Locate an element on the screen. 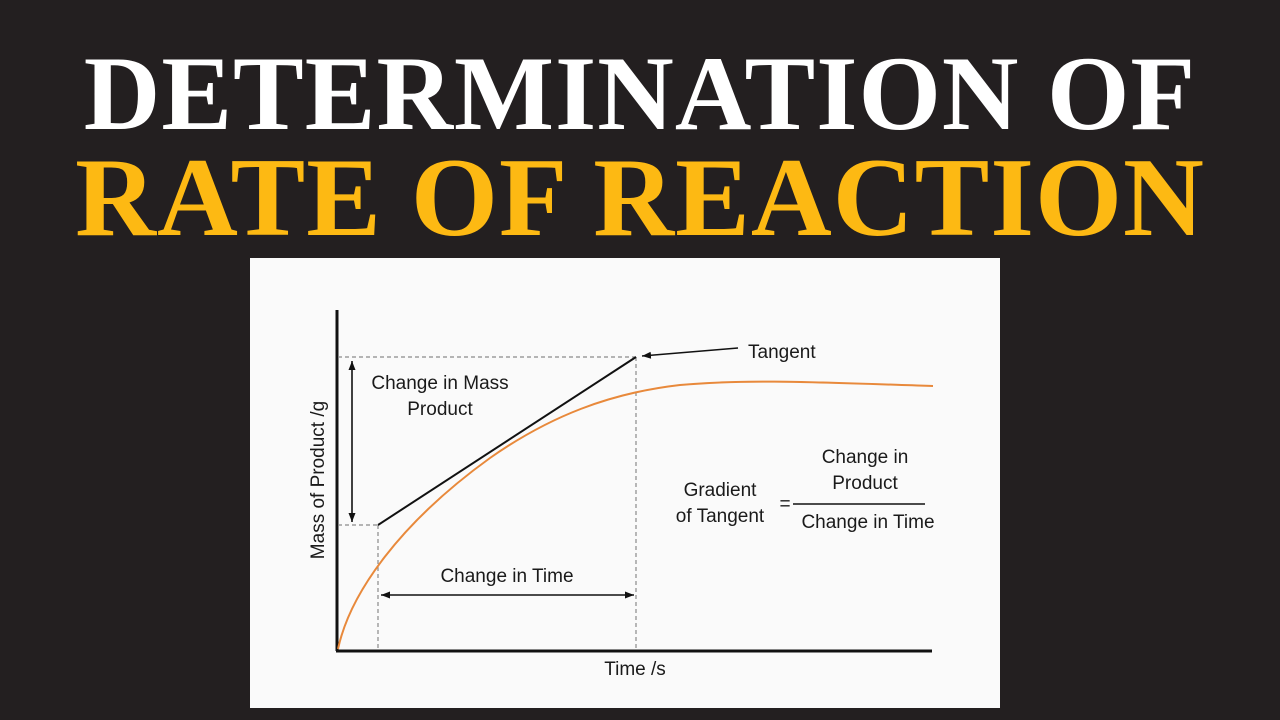 The height and width of the screenshot is (720, 1280). title-line-1: DETERMINATION OF is located at coordinates (640, 93).